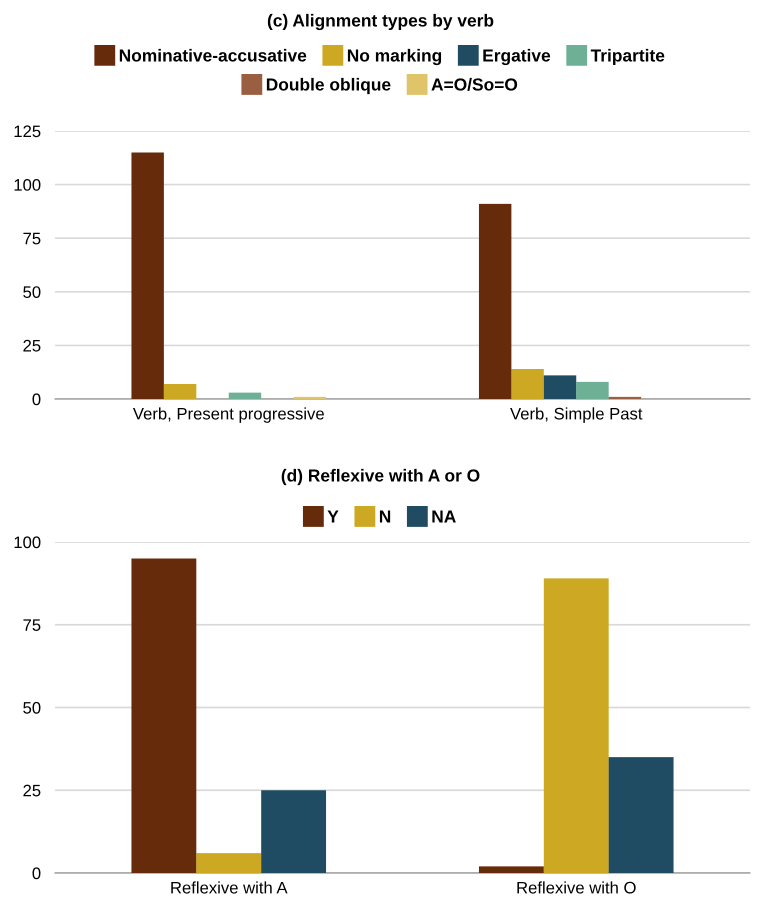 The width and height of the screenshot is (761, 901). Describe the element at coordinates (395, 57) in the screenshot. I see `legend-label: No marking` at that location.